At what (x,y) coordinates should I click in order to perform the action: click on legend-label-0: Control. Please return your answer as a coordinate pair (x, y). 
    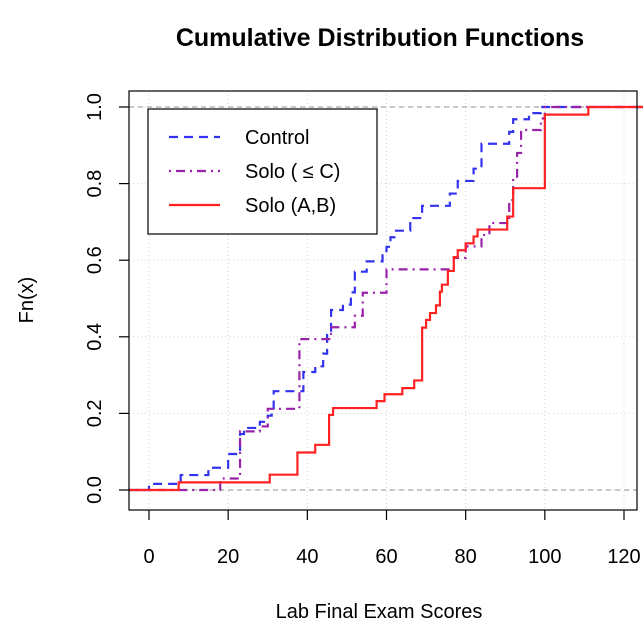
    Looking at the image, I should click on (277, 138).